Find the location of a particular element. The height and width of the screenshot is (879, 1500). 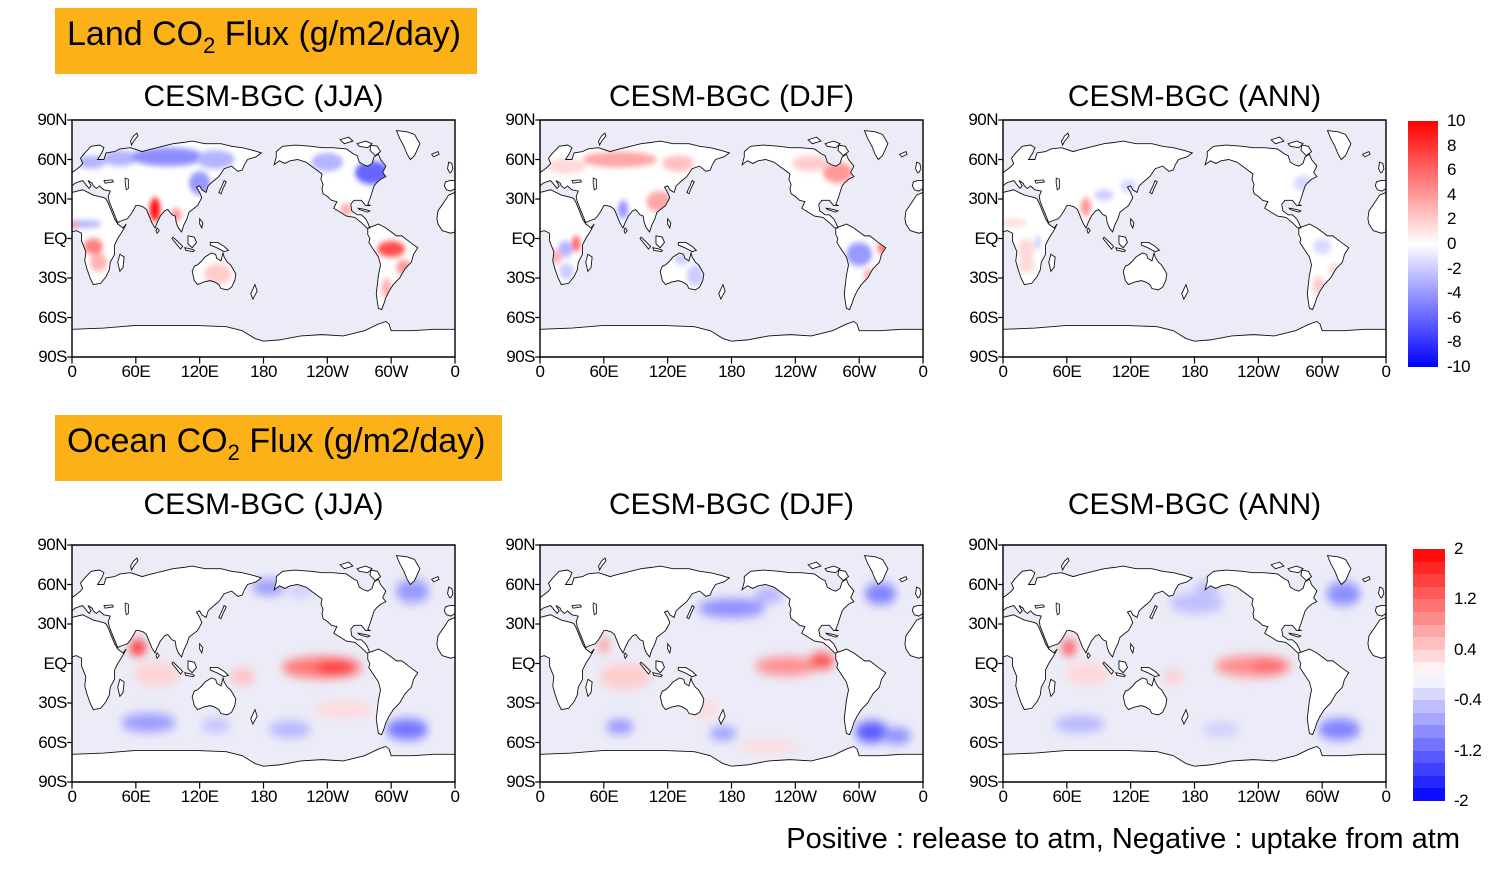

land-panel-ann-title: CESM-BGC (ANN) is located at coordinates (1194, 96).